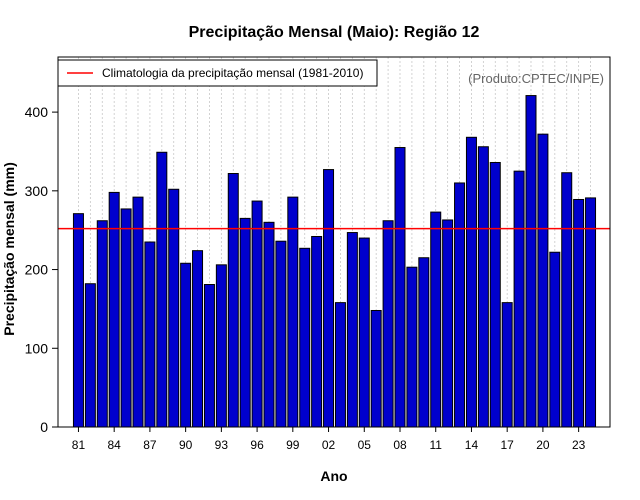 This screenshot has width=640, height=500. What do you see at coordinates (115, 445) in the screenshot?
I see `x-tick-label: 84` at bounding box center [115, 445].